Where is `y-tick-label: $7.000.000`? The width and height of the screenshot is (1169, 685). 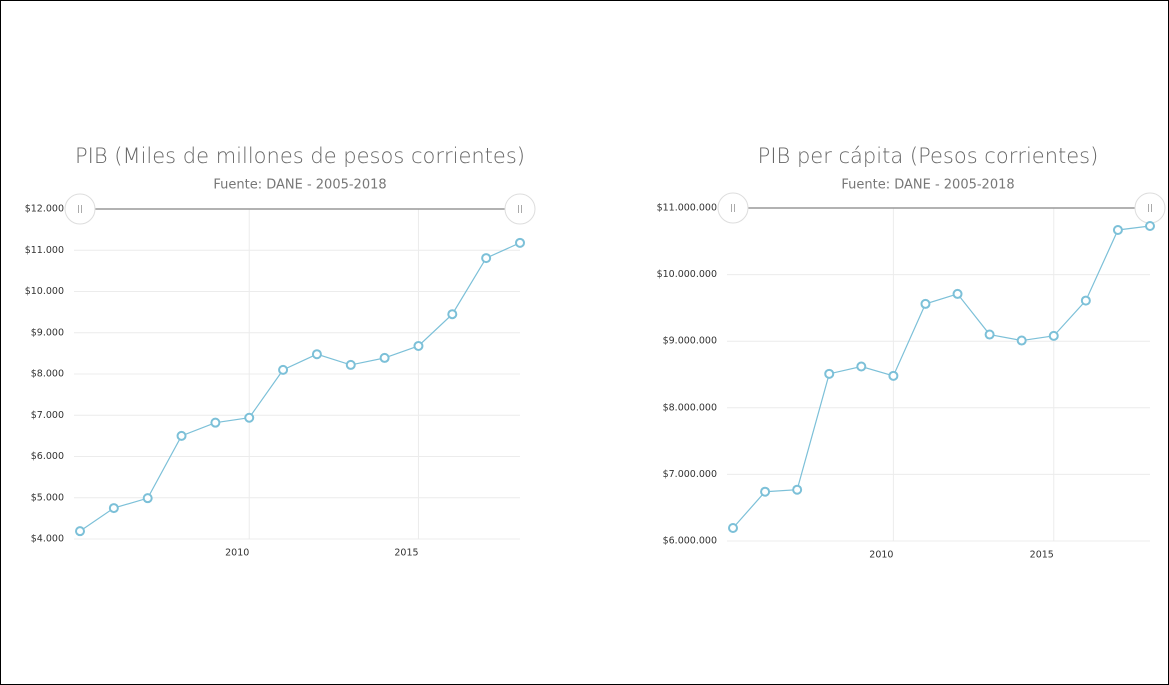 y-tick-label: $7.000.000 is located at coordinates (690, 474).